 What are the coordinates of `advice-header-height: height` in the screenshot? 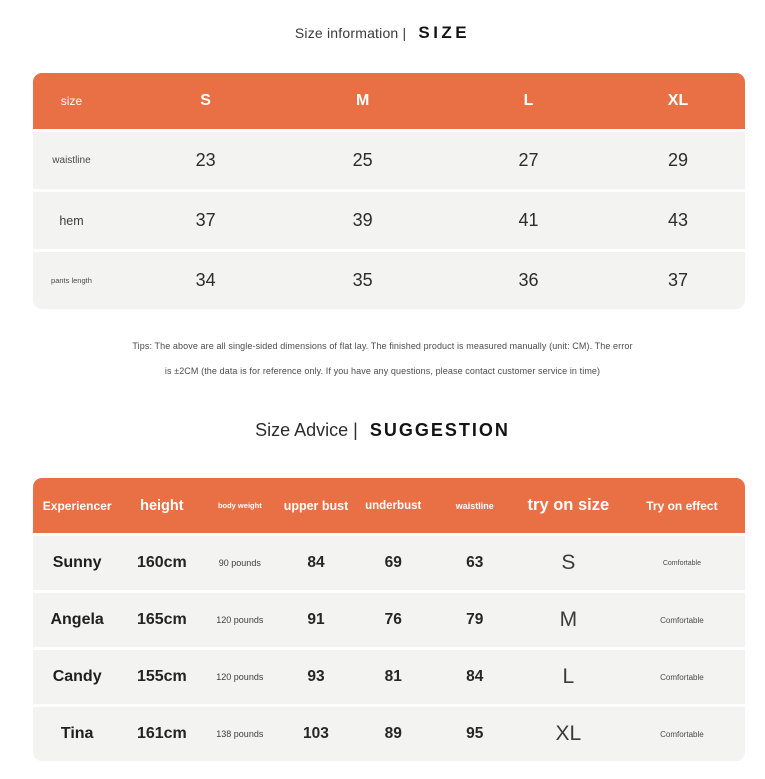 It's located at (162, 505).